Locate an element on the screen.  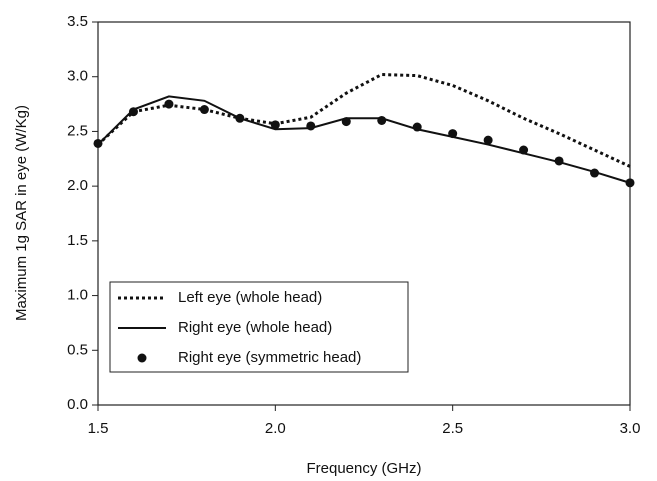
y-tick-label: 3.5 is located at coordinates (77, 21).